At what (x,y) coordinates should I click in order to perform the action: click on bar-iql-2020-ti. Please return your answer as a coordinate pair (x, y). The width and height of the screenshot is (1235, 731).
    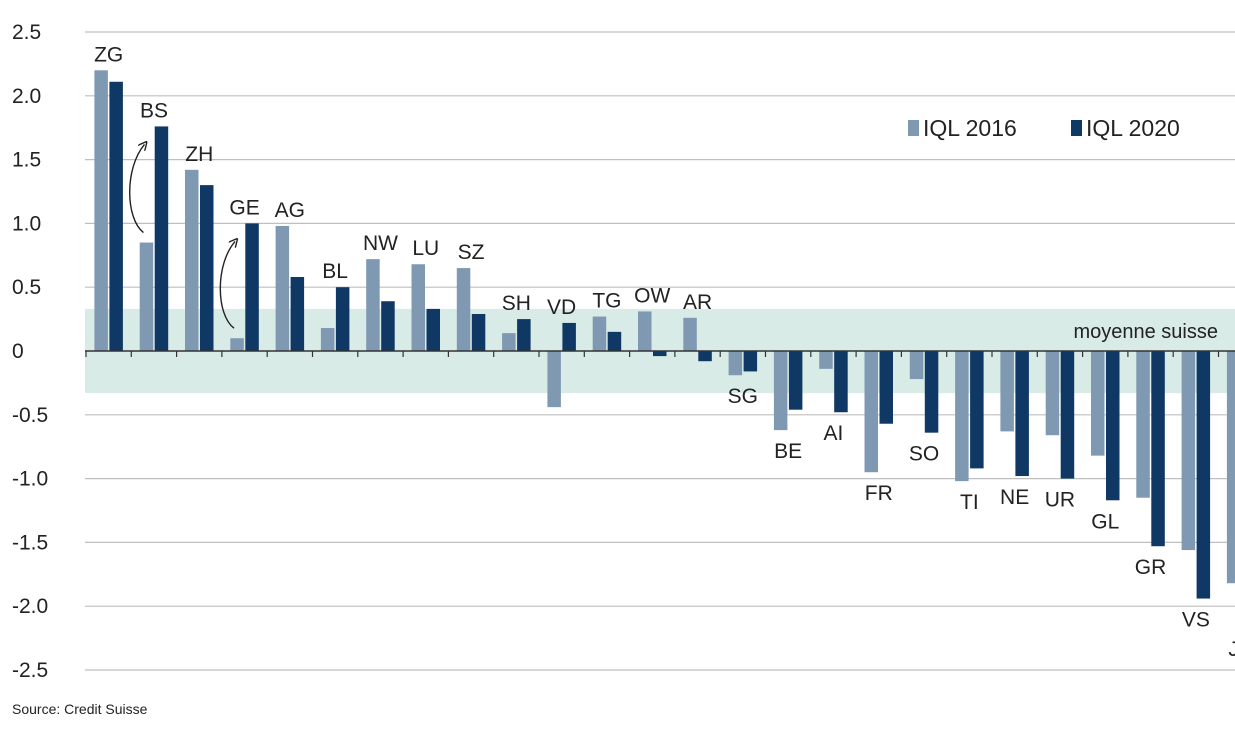
    Looking at the image, I should click on (977, 410).